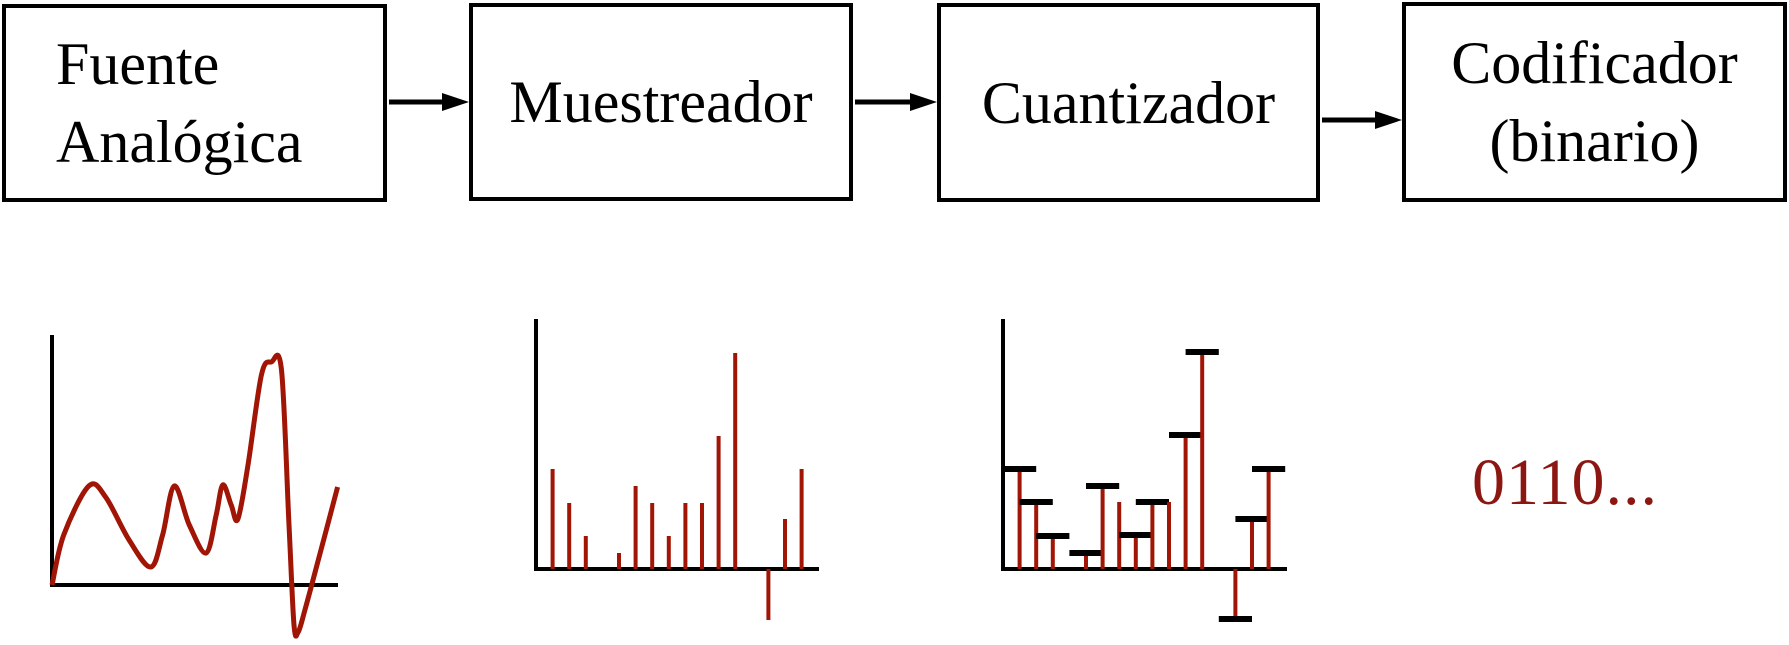 This screenshot has width=1789, height=645. I want to click on block-codificador-binario: Codificador (binario), so click(1594, 102).